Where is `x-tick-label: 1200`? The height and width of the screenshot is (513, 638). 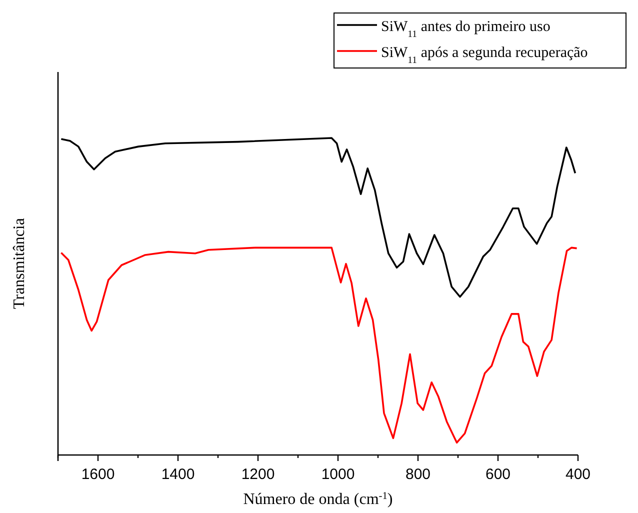
x-tick-label: 1200 is located at coordinates (258, 474).